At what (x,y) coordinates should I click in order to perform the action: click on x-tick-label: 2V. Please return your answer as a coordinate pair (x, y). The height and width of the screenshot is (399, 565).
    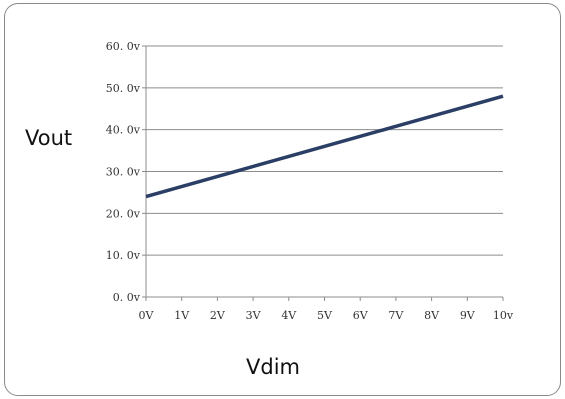
    Looking at the image, I should click on (218, 315).